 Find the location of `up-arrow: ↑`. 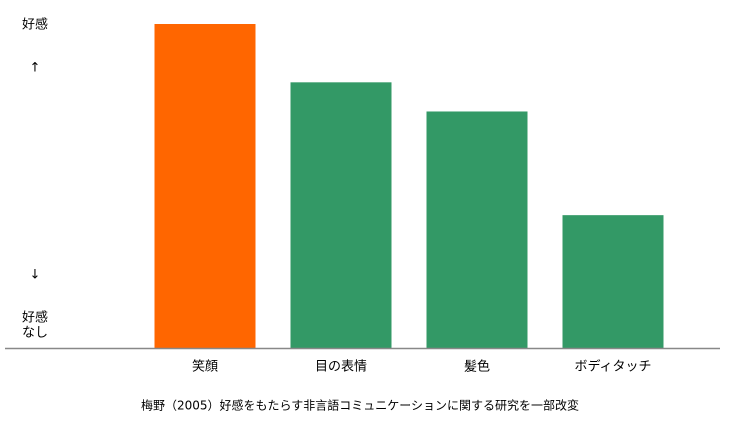

up-arrow: ↑ is located at coordinates (35, 68).